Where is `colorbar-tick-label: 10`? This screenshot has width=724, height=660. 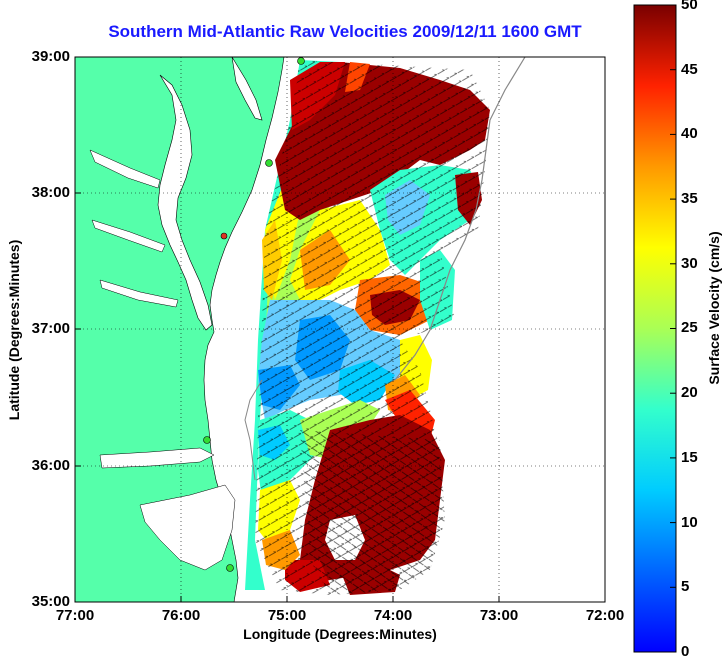
colorbar-tick-label: 10 is located at coordinates (689, 522).